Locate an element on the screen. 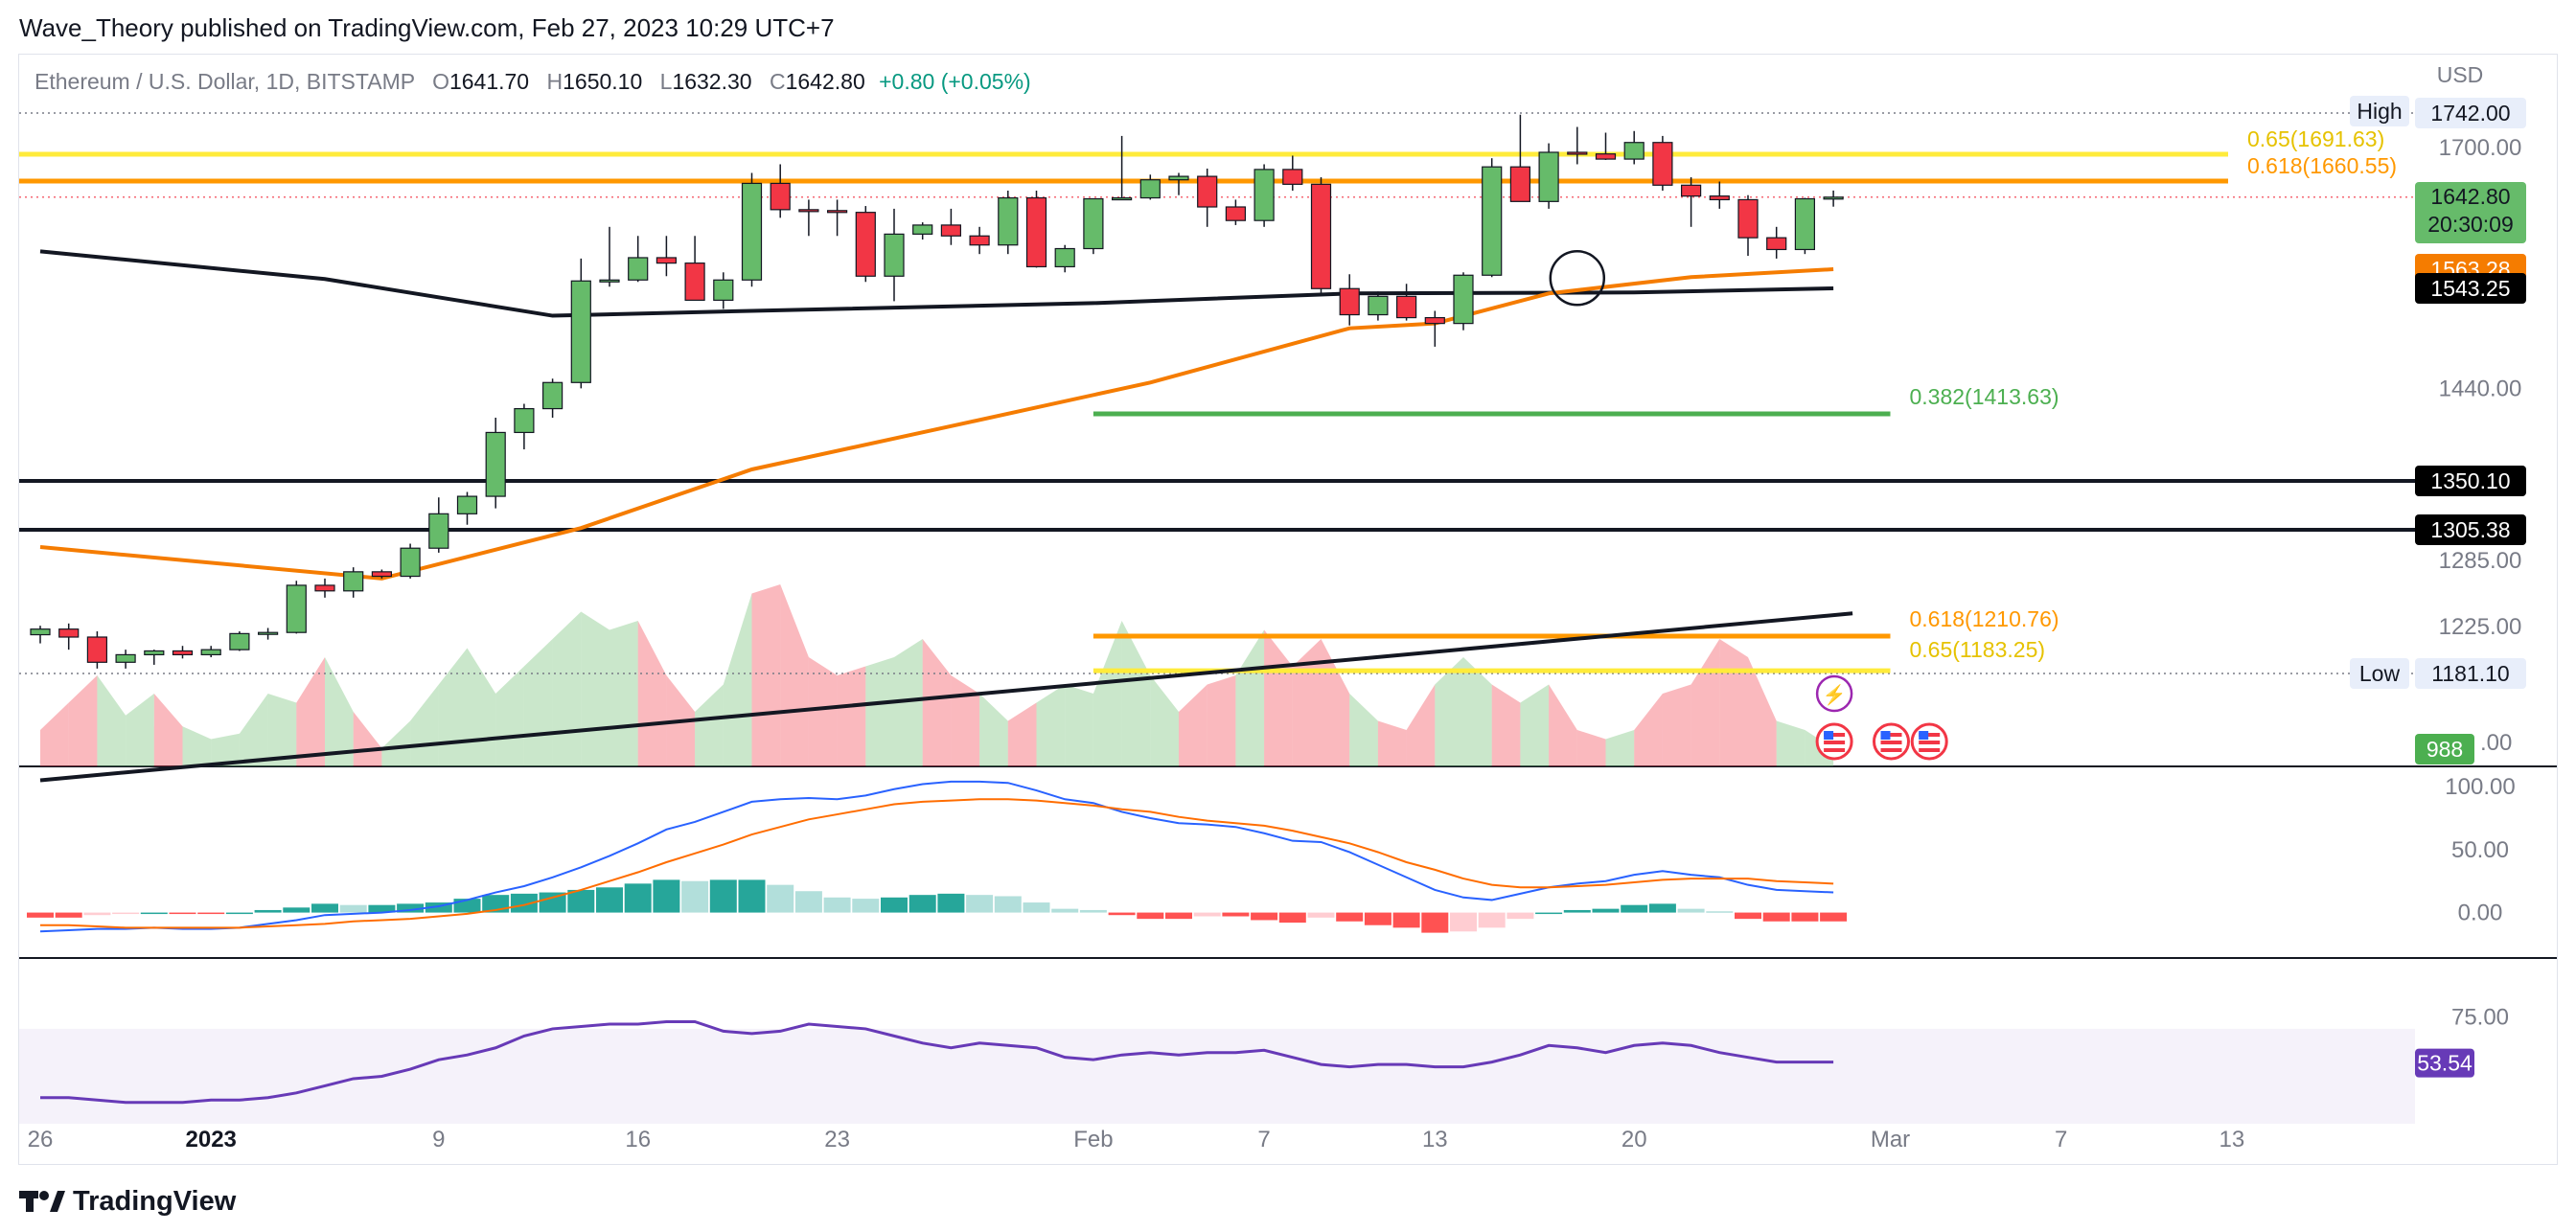  last-price-badge-bg is located at coordinates (2470, 212).